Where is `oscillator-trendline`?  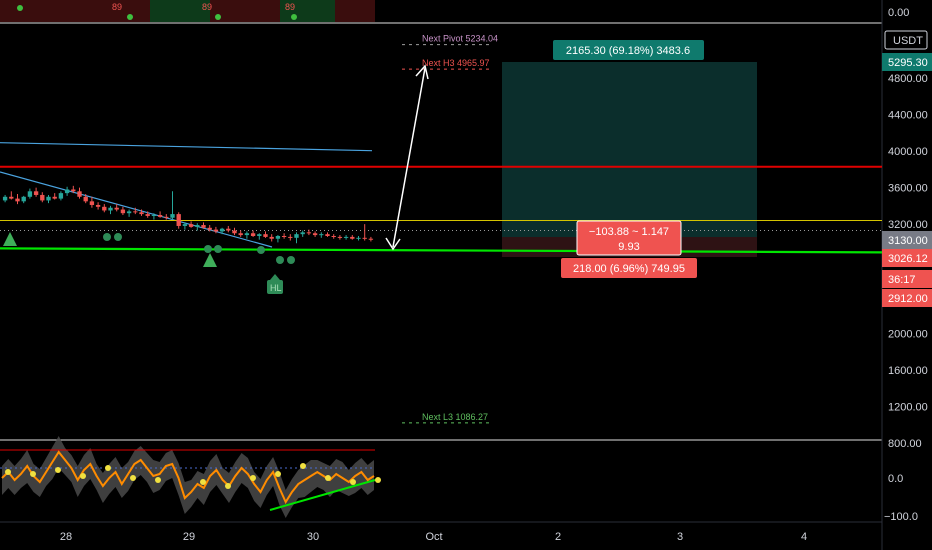
oscillator-trendline is located at coordinates (322, 495).